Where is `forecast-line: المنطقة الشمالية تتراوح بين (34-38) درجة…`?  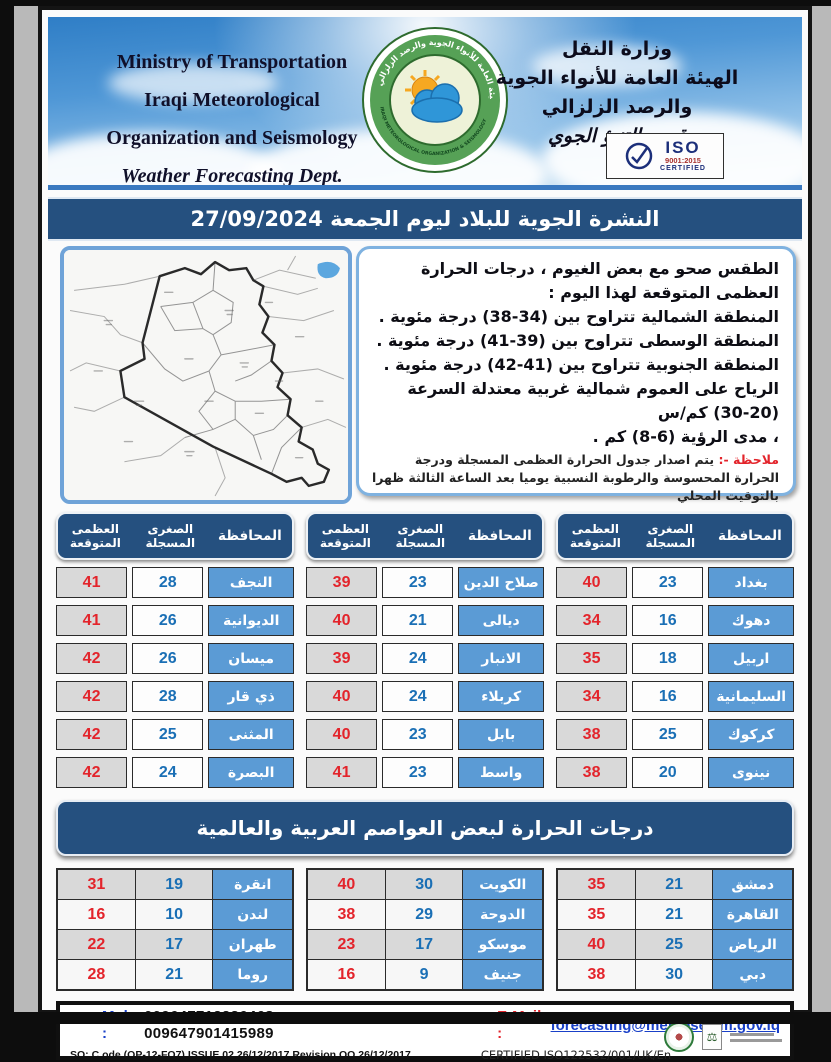
forecast-line: المنطقة الشمالية تتراوح بين (34-38) درجة… is located at coordinates (574, 317).